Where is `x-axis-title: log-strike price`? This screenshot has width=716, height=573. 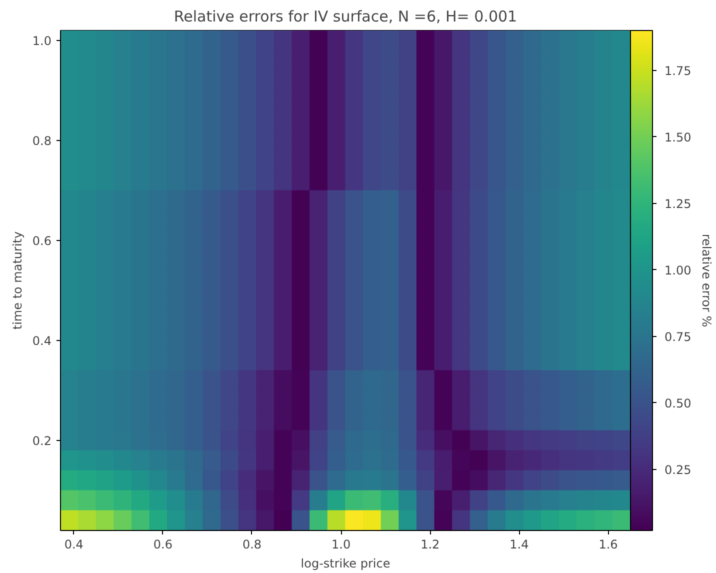
x-axis-title: log-strike price is located at coordinates (345, 563).